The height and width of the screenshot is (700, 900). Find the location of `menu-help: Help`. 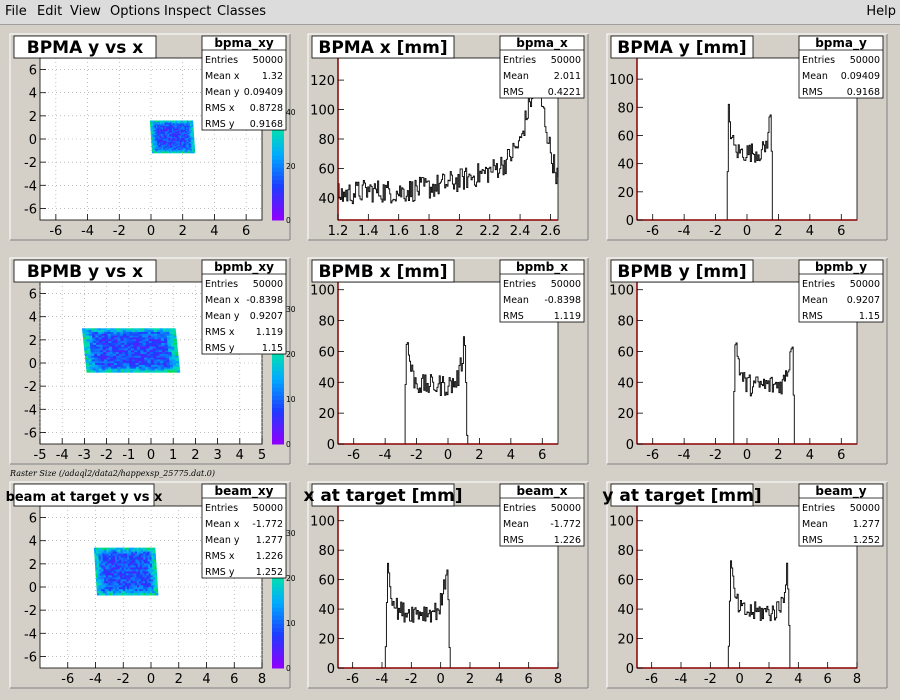

menu-help: Help is located at coordinates (881, 11).